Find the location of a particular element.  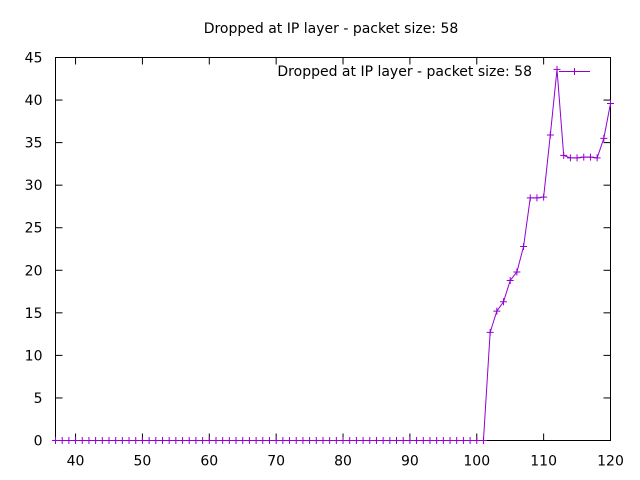

y-tick-label: 0 is located at coordinates (38, 442).